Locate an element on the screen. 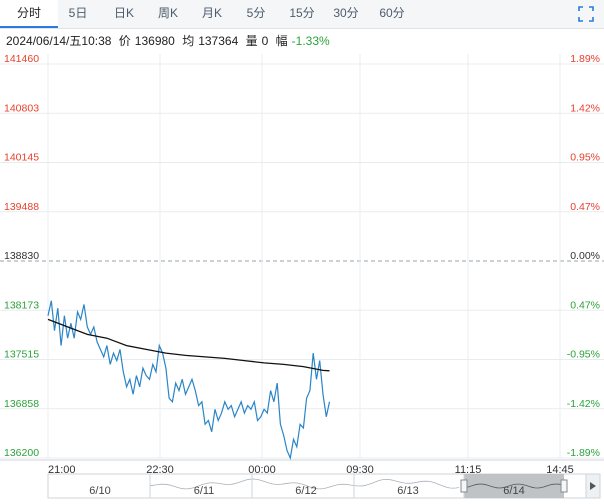  tab-fenshi: 分时 is located at coordinates (29, 14).